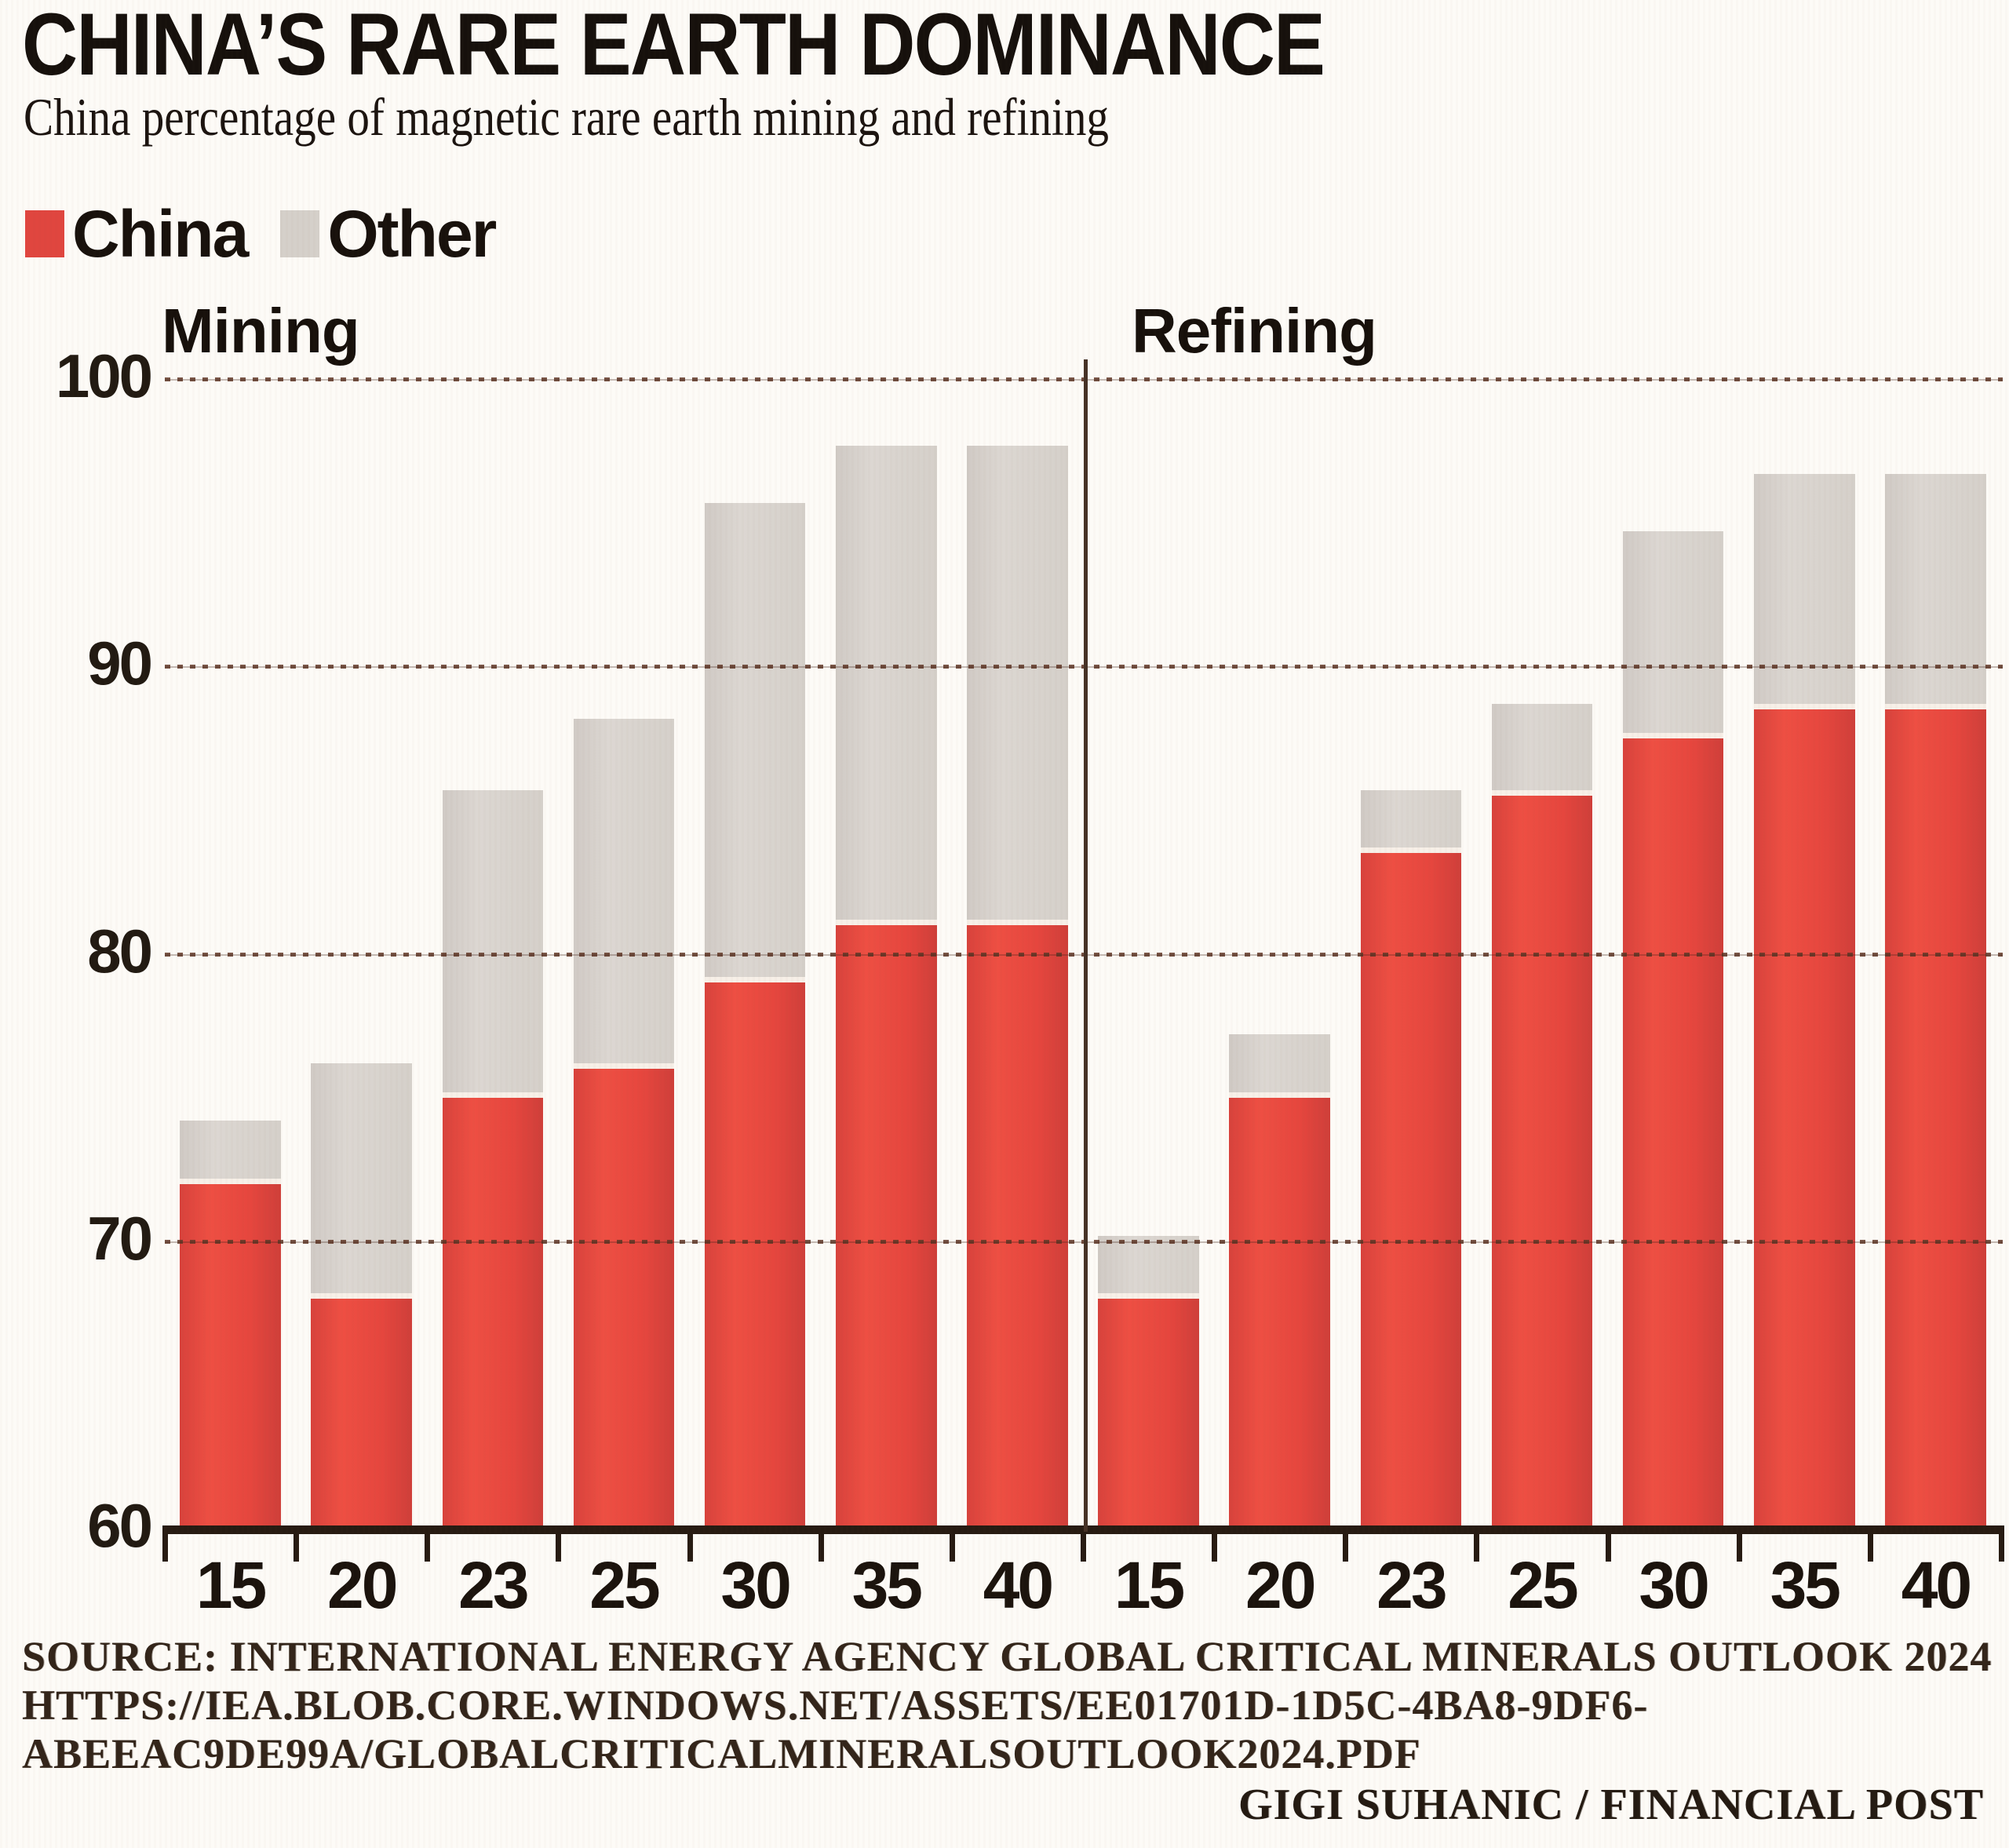  Describe the element at coordinates (1254, 331) in the screenshot. I see `panel-label-refining: Refining` at that location.